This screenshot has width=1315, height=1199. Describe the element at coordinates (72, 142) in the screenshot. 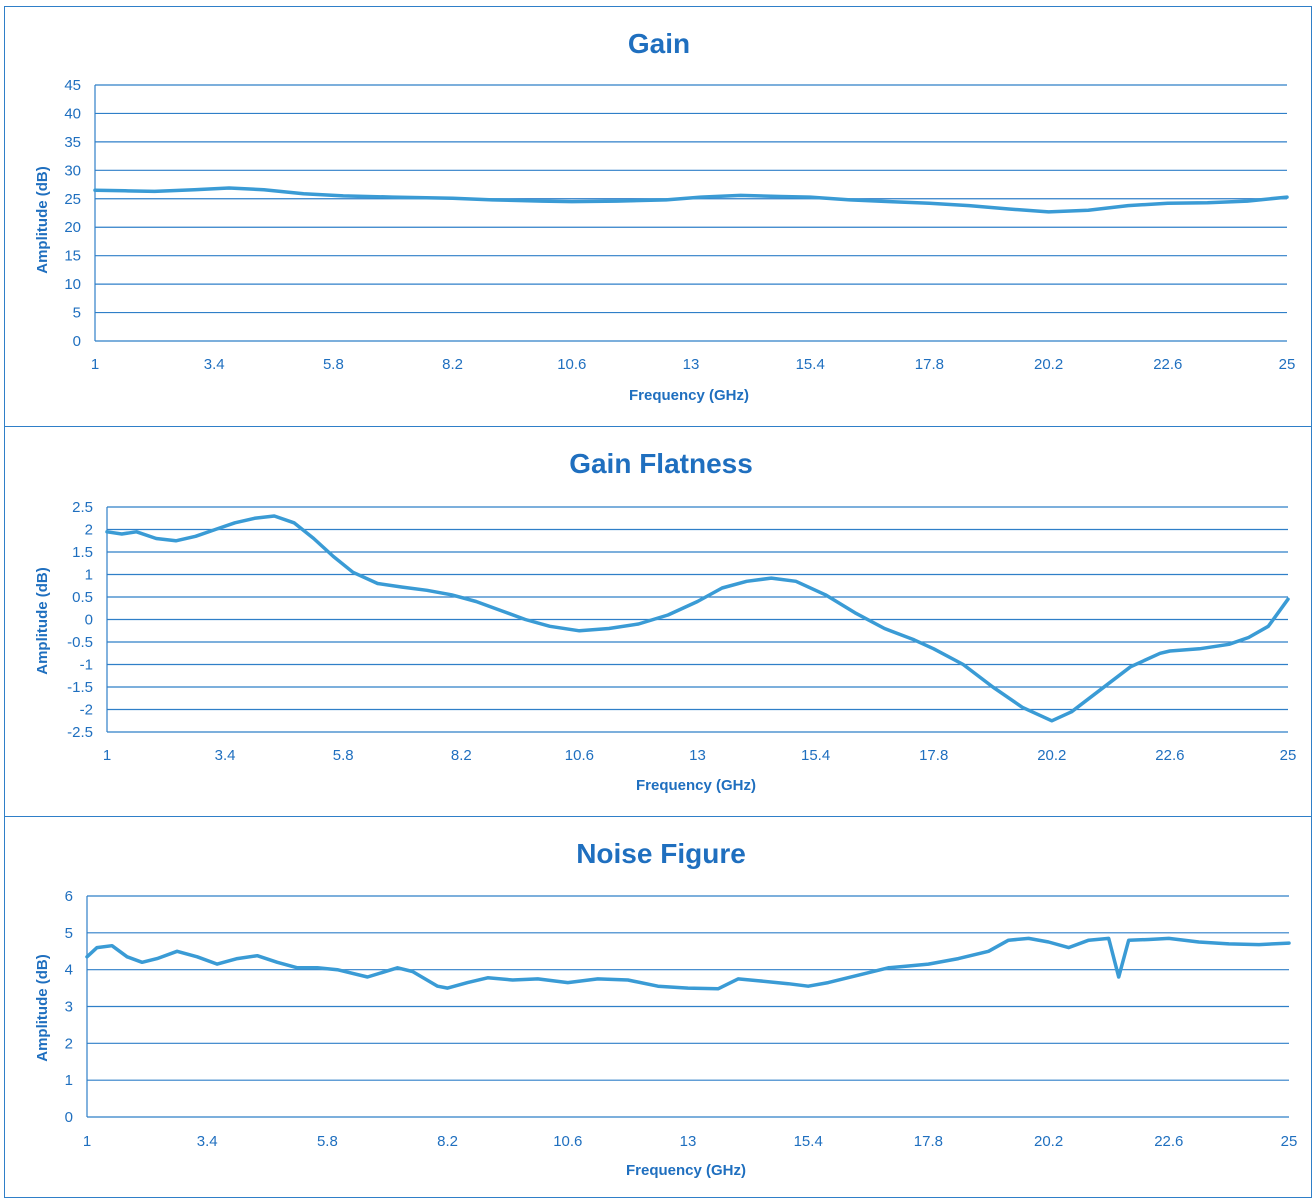

I see `y-tick-label: 35` at that location.